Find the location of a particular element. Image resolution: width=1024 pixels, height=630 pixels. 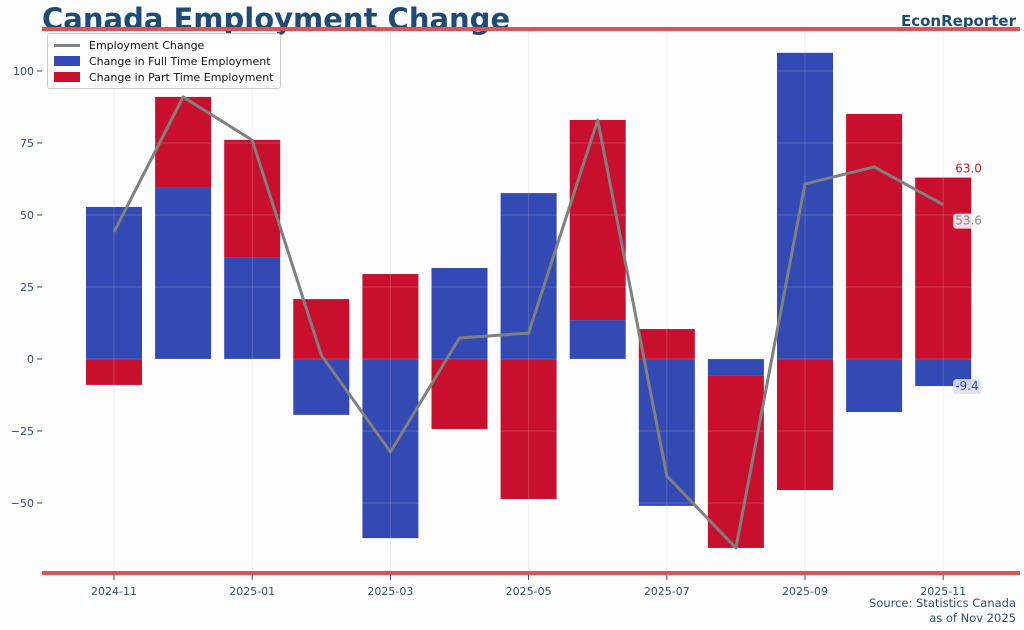

annotation-total-bg is located at coordinates (967, 221).